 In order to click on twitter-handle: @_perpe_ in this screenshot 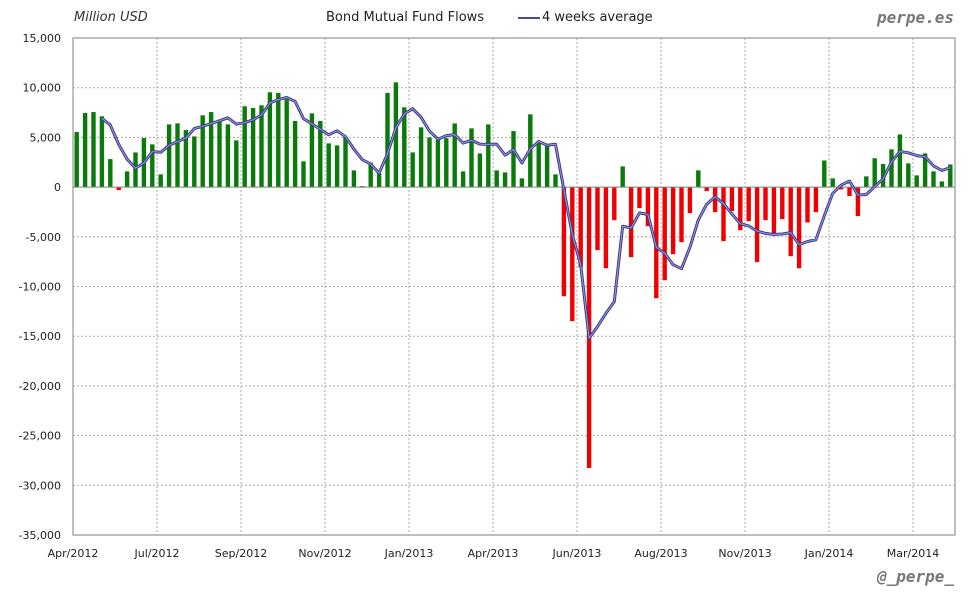, I will do `click(915, 576)`.